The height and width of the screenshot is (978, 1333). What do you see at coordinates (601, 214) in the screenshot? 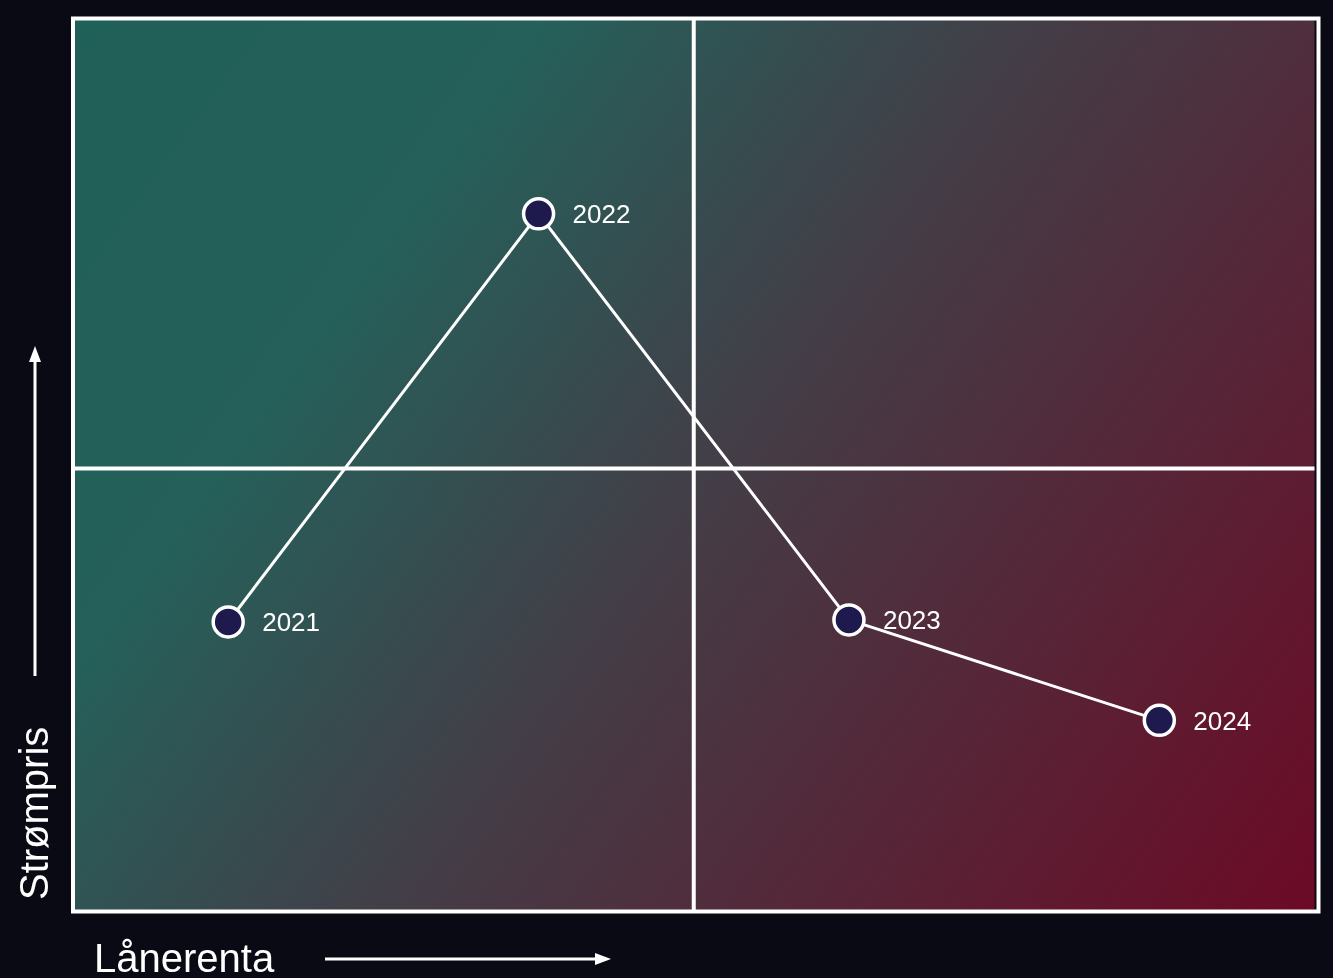
I see `annotation: 2022` at bounding box center [601, 214].